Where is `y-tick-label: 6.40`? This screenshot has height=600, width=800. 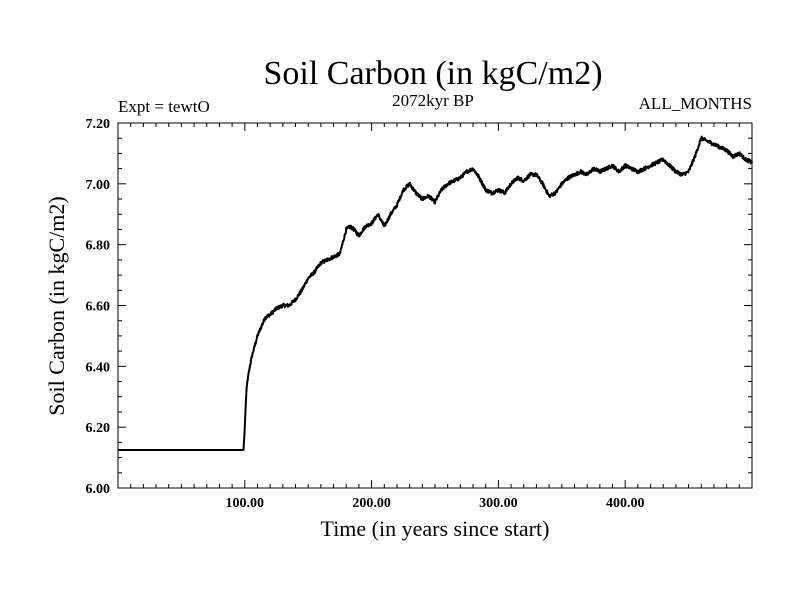
y-tick-label: 6.40 is located at coordinates (98, 367).